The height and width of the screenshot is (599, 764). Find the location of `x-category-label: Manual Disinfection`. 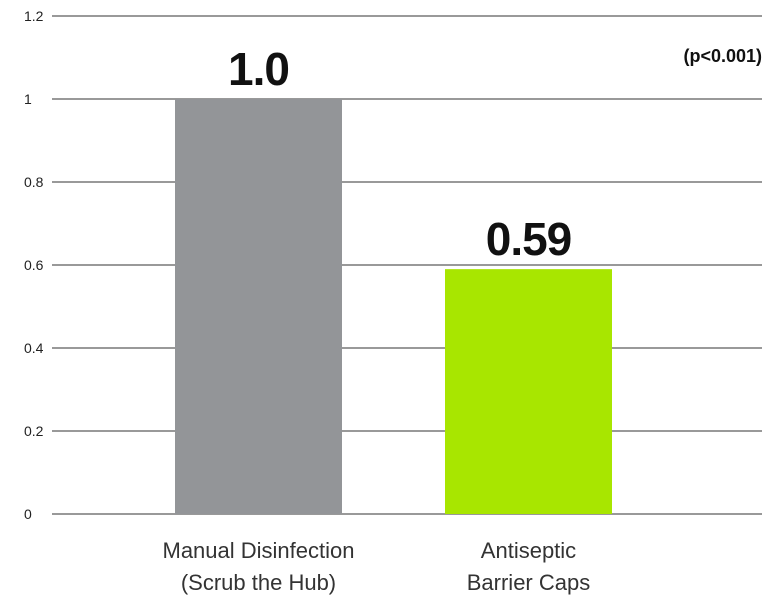

x-category-label: Manual Disinfection is located at coordinates (259, 550).